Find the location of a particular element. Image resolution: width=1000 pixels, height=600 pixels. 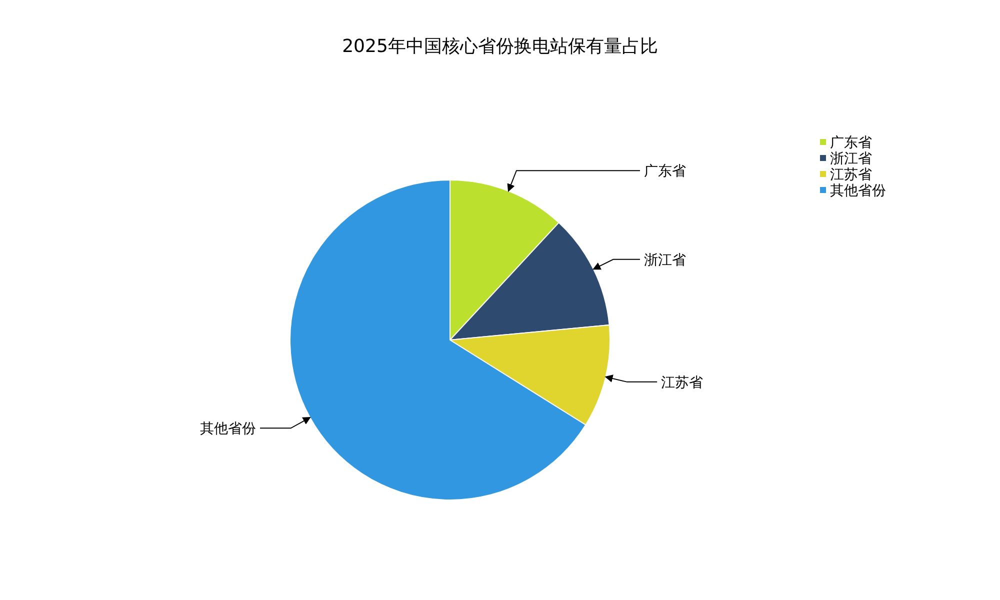

slice-label: 其他省份 is located at coordinates (228, 429).